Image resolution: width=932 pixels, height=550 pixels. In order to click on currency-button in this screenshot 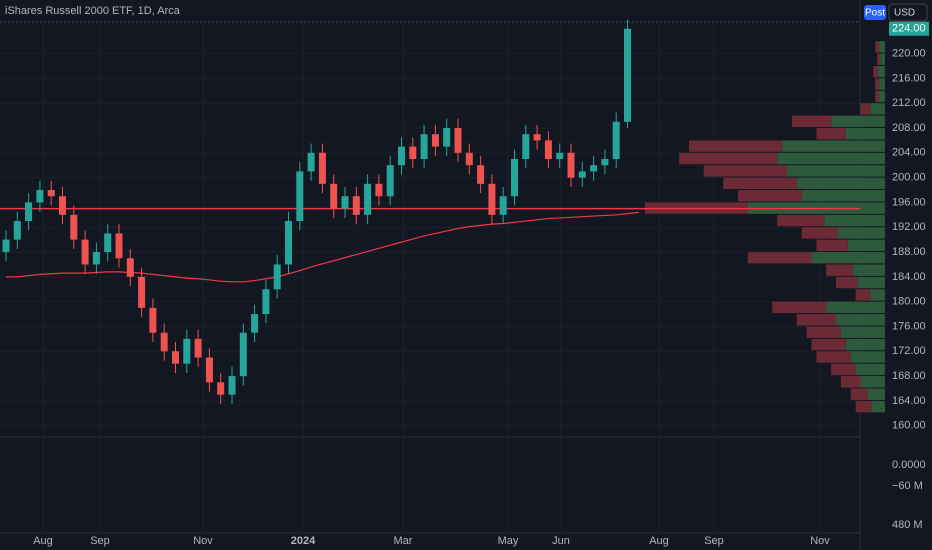, I will do `click(908, 12)`.